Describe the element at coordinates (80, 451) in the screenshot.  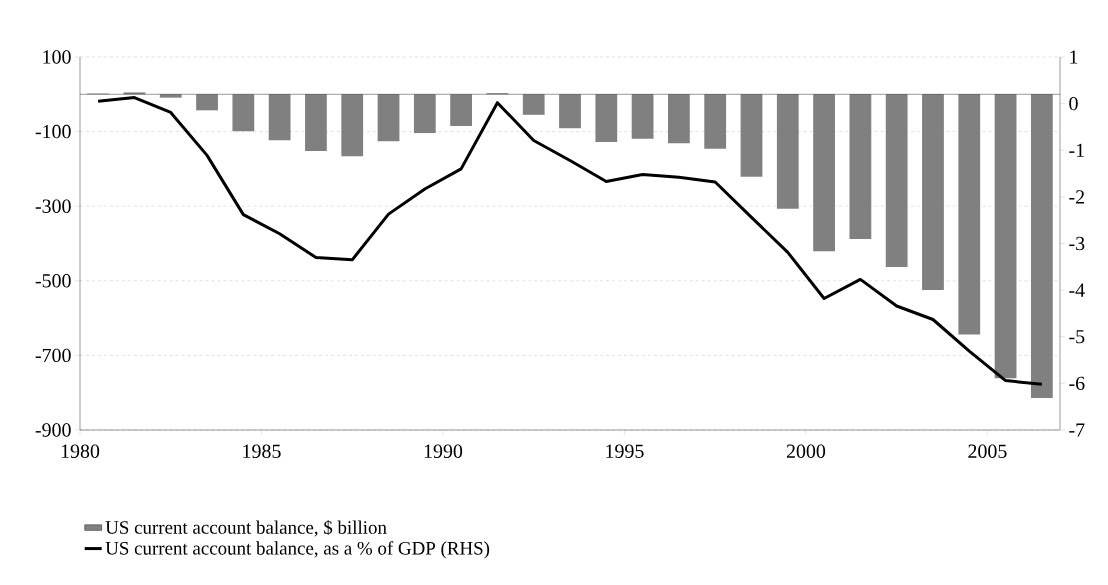
I see `x-tick-label: 1980` at that location.